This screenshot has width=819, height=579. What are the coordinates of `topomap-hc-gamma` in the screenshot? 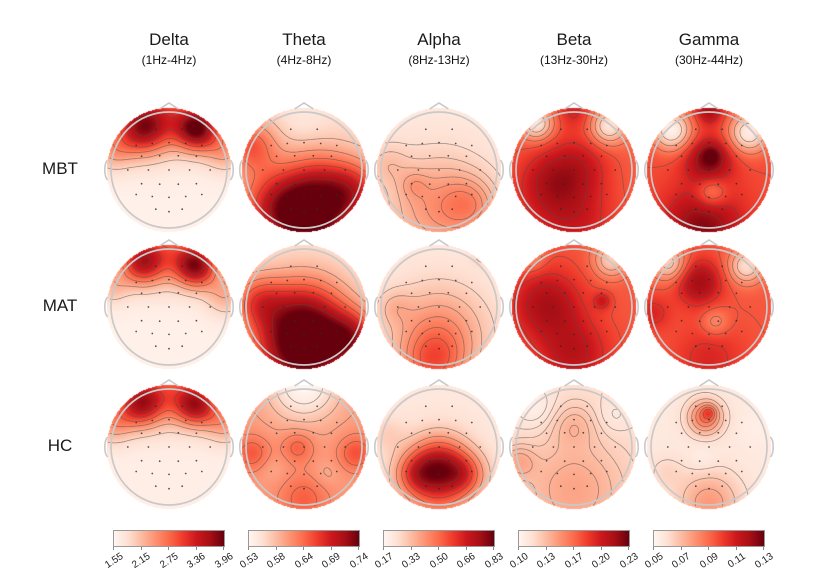 It's located at (709, 447).